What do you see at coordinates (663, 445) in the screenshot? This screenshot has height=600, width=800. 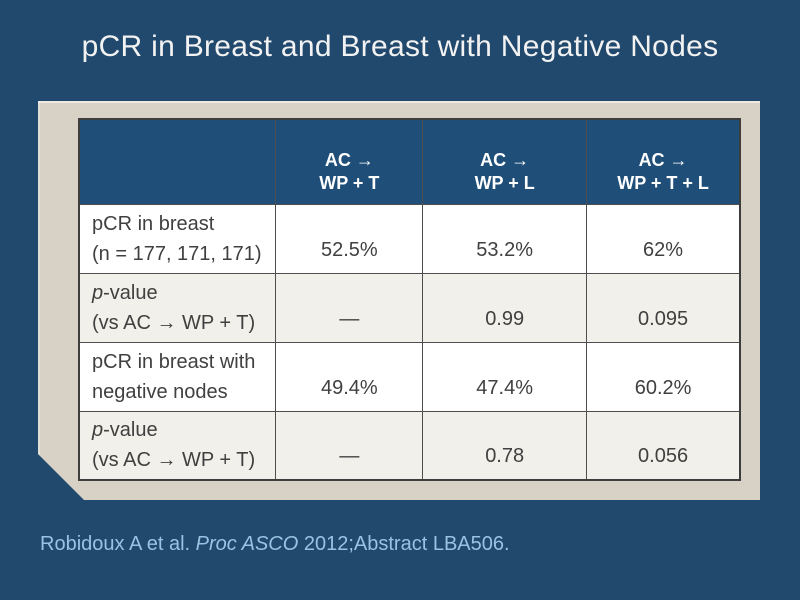 I see `value-cell: 0.056` at bounding box center [663, 445].